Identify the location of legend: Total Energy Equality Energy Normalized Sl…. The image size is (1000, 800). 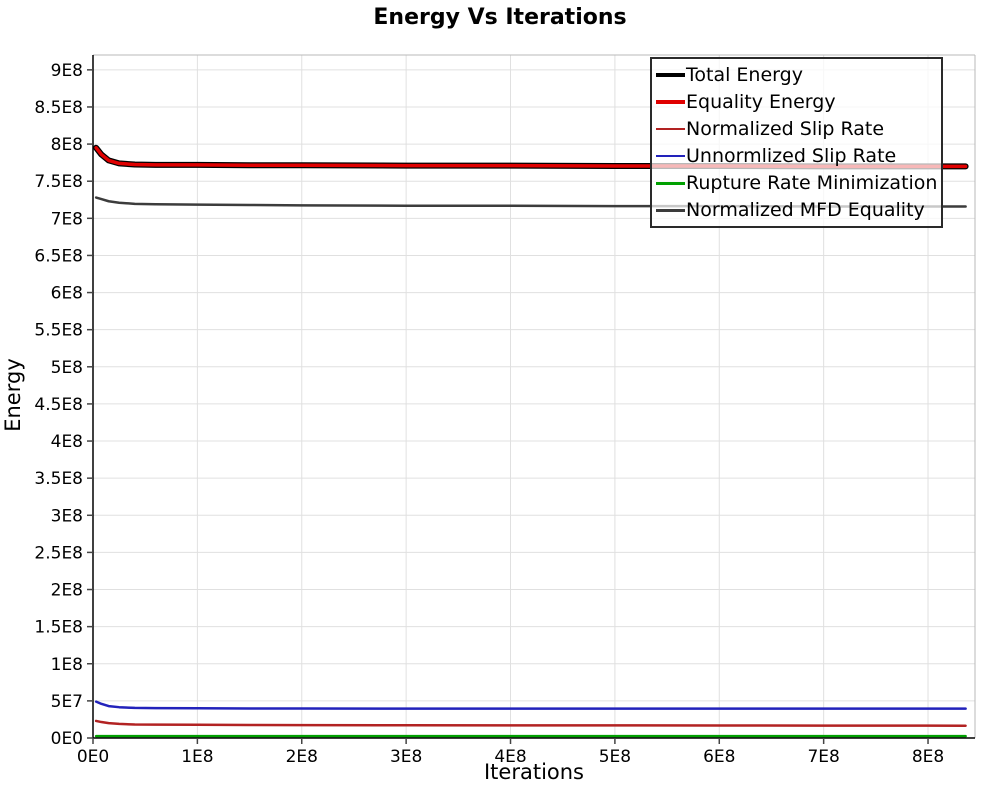
(796, 142).